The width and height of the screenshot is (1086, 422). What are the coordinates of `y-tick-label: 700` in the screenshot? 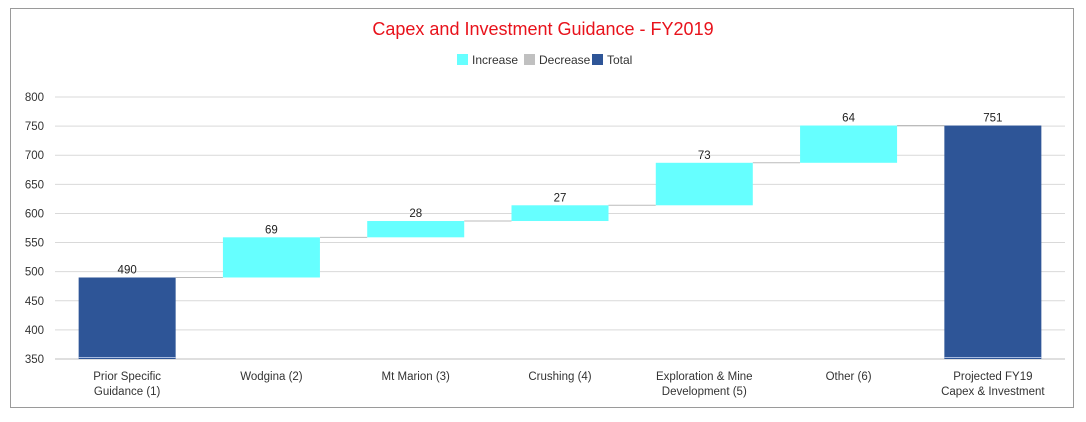 It's located at (34, 156).